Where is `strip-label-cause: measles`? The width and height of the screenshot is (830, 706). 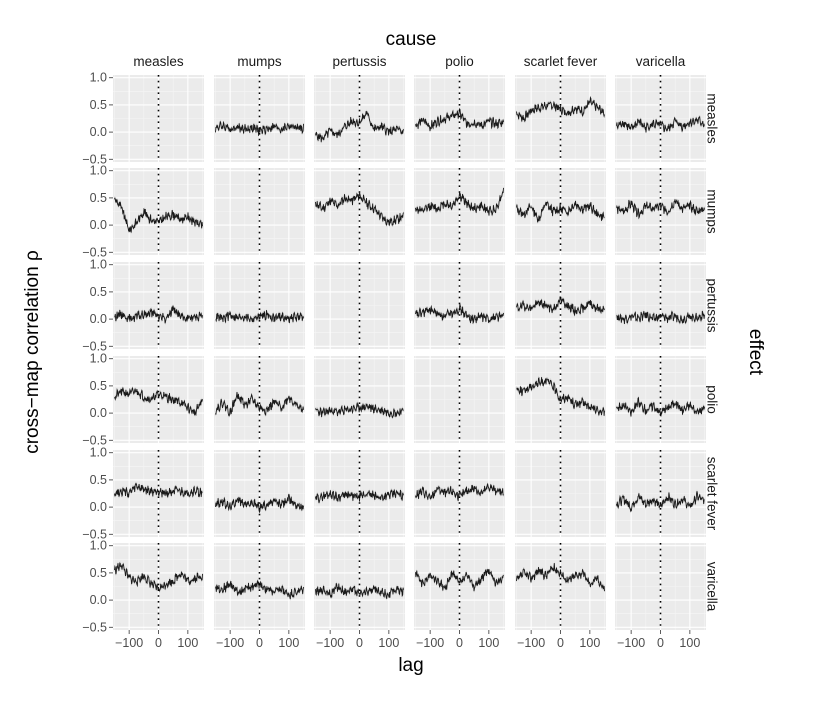 strip-label-cause: measles is located at coordinates (158, 61).